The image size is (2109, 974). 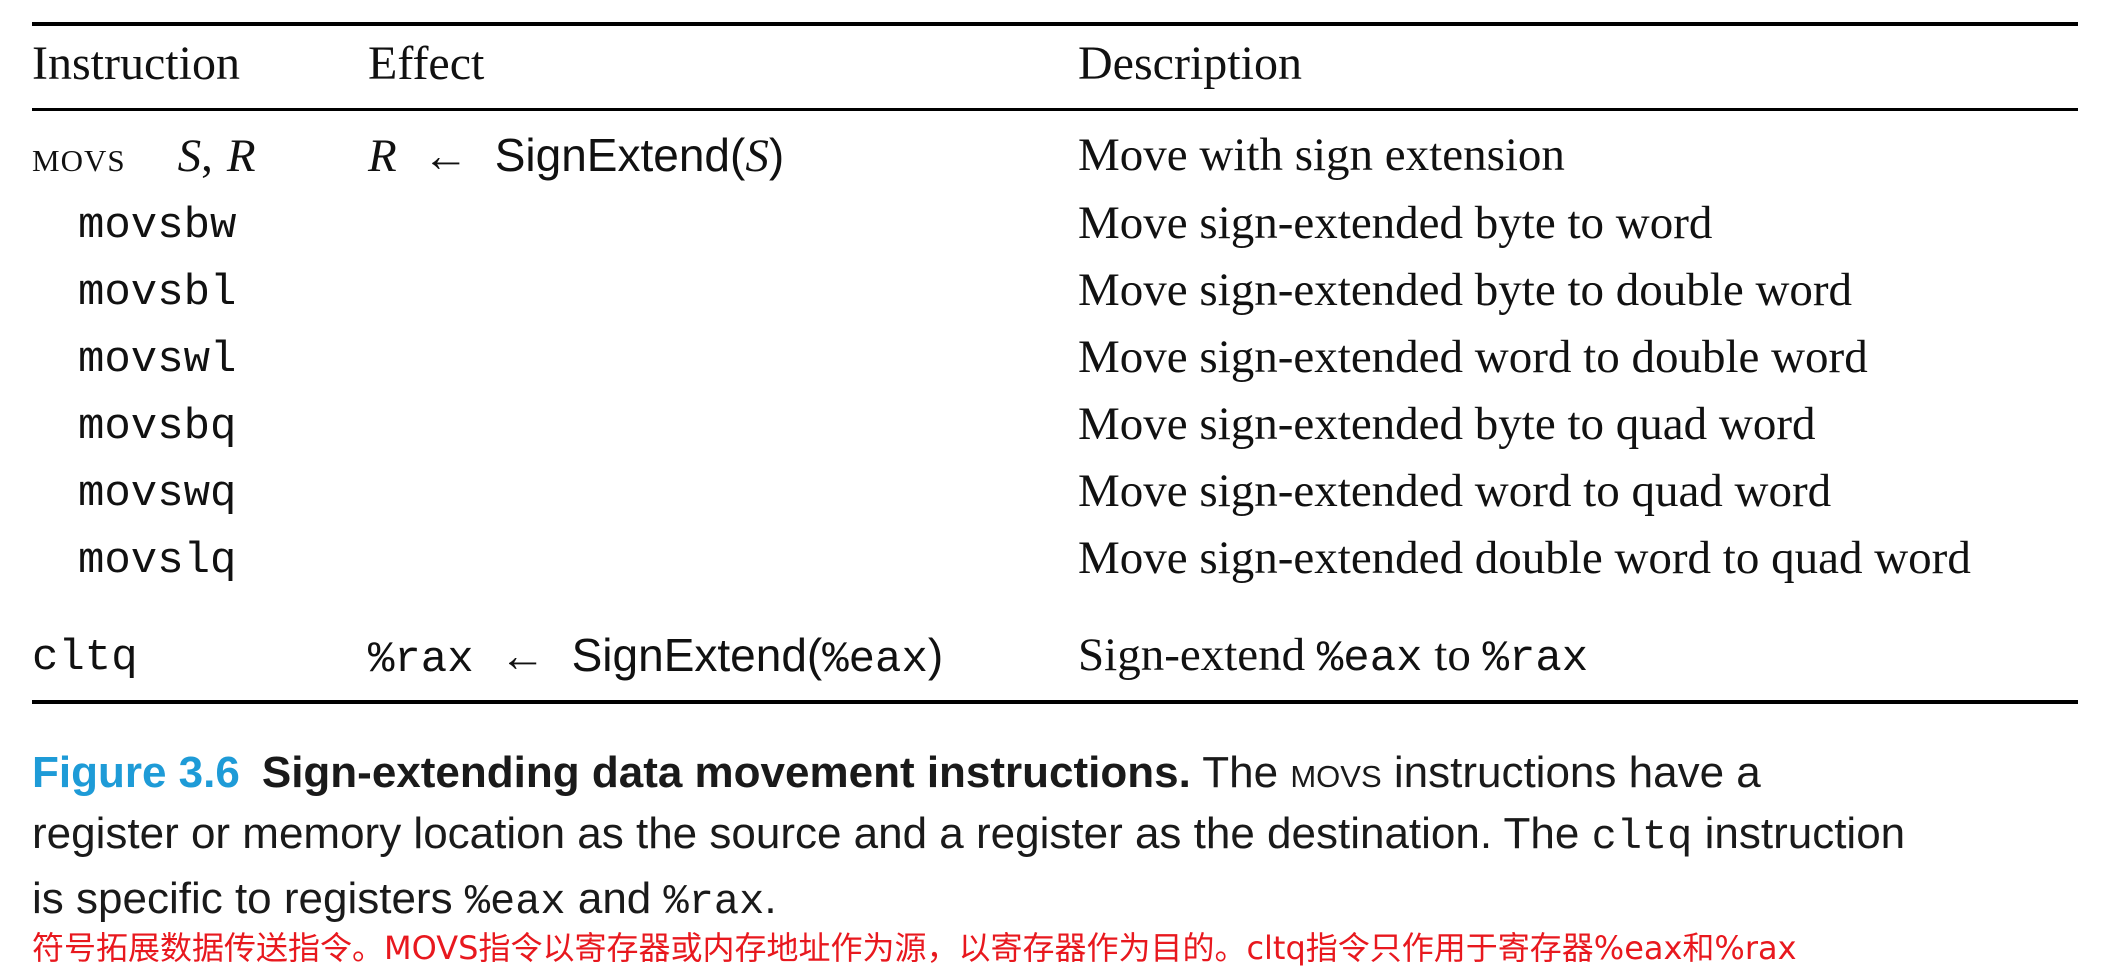 I want to click on cltq-desc-reg-rax: %rax, so click(x=1535, y=659).